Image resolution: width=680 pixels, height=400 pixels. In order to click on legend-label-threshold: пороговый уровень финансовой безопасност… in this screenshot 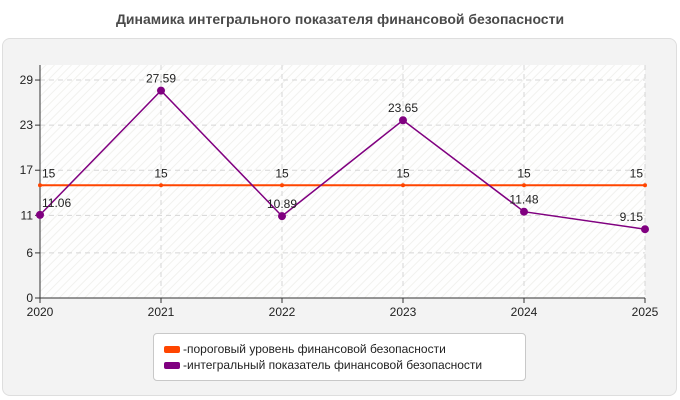, I will do `click(316, 349)`.